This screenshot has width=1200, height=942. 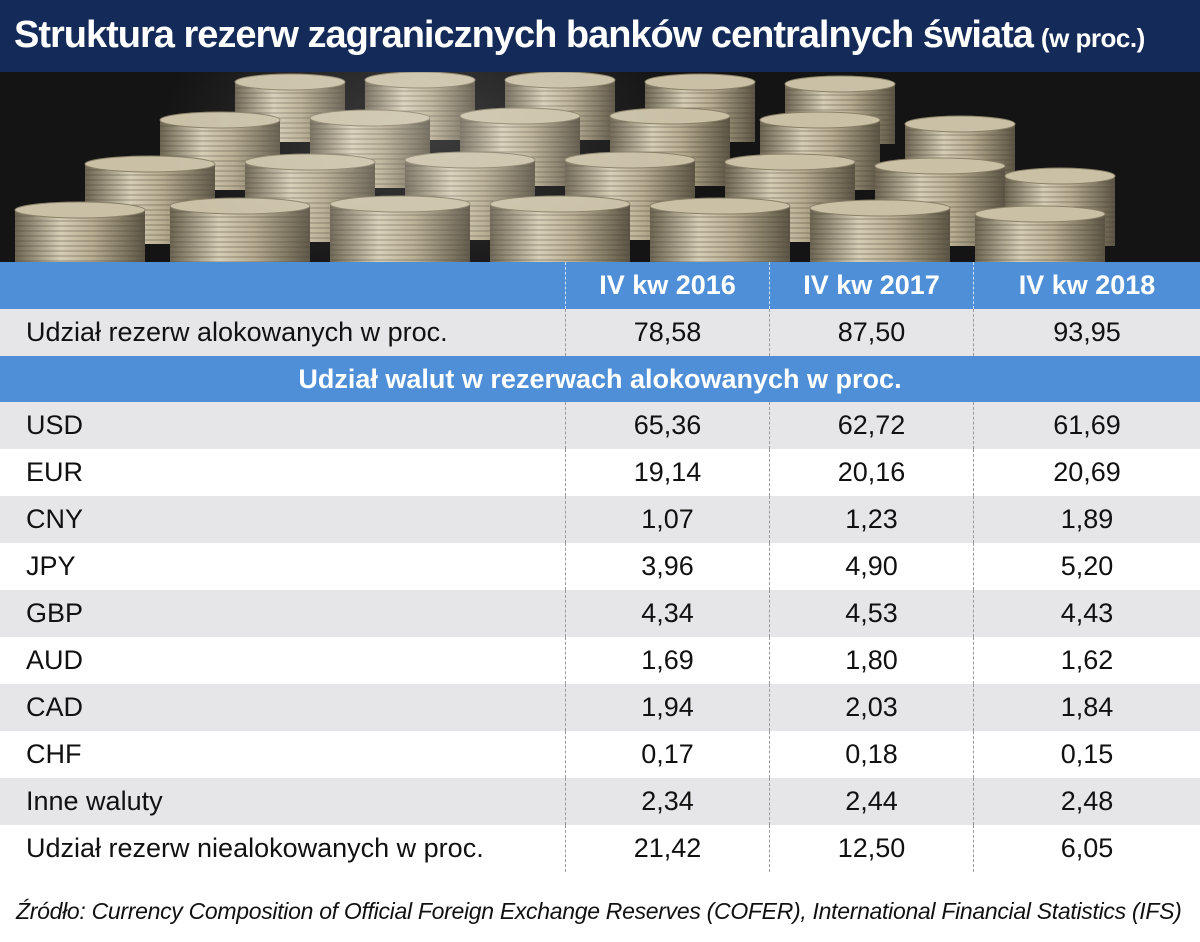 What do you see at coordinates (871, 285) in the screenshot?
I see `column-header: IV kw 2017` at bounding box center [871, 285].